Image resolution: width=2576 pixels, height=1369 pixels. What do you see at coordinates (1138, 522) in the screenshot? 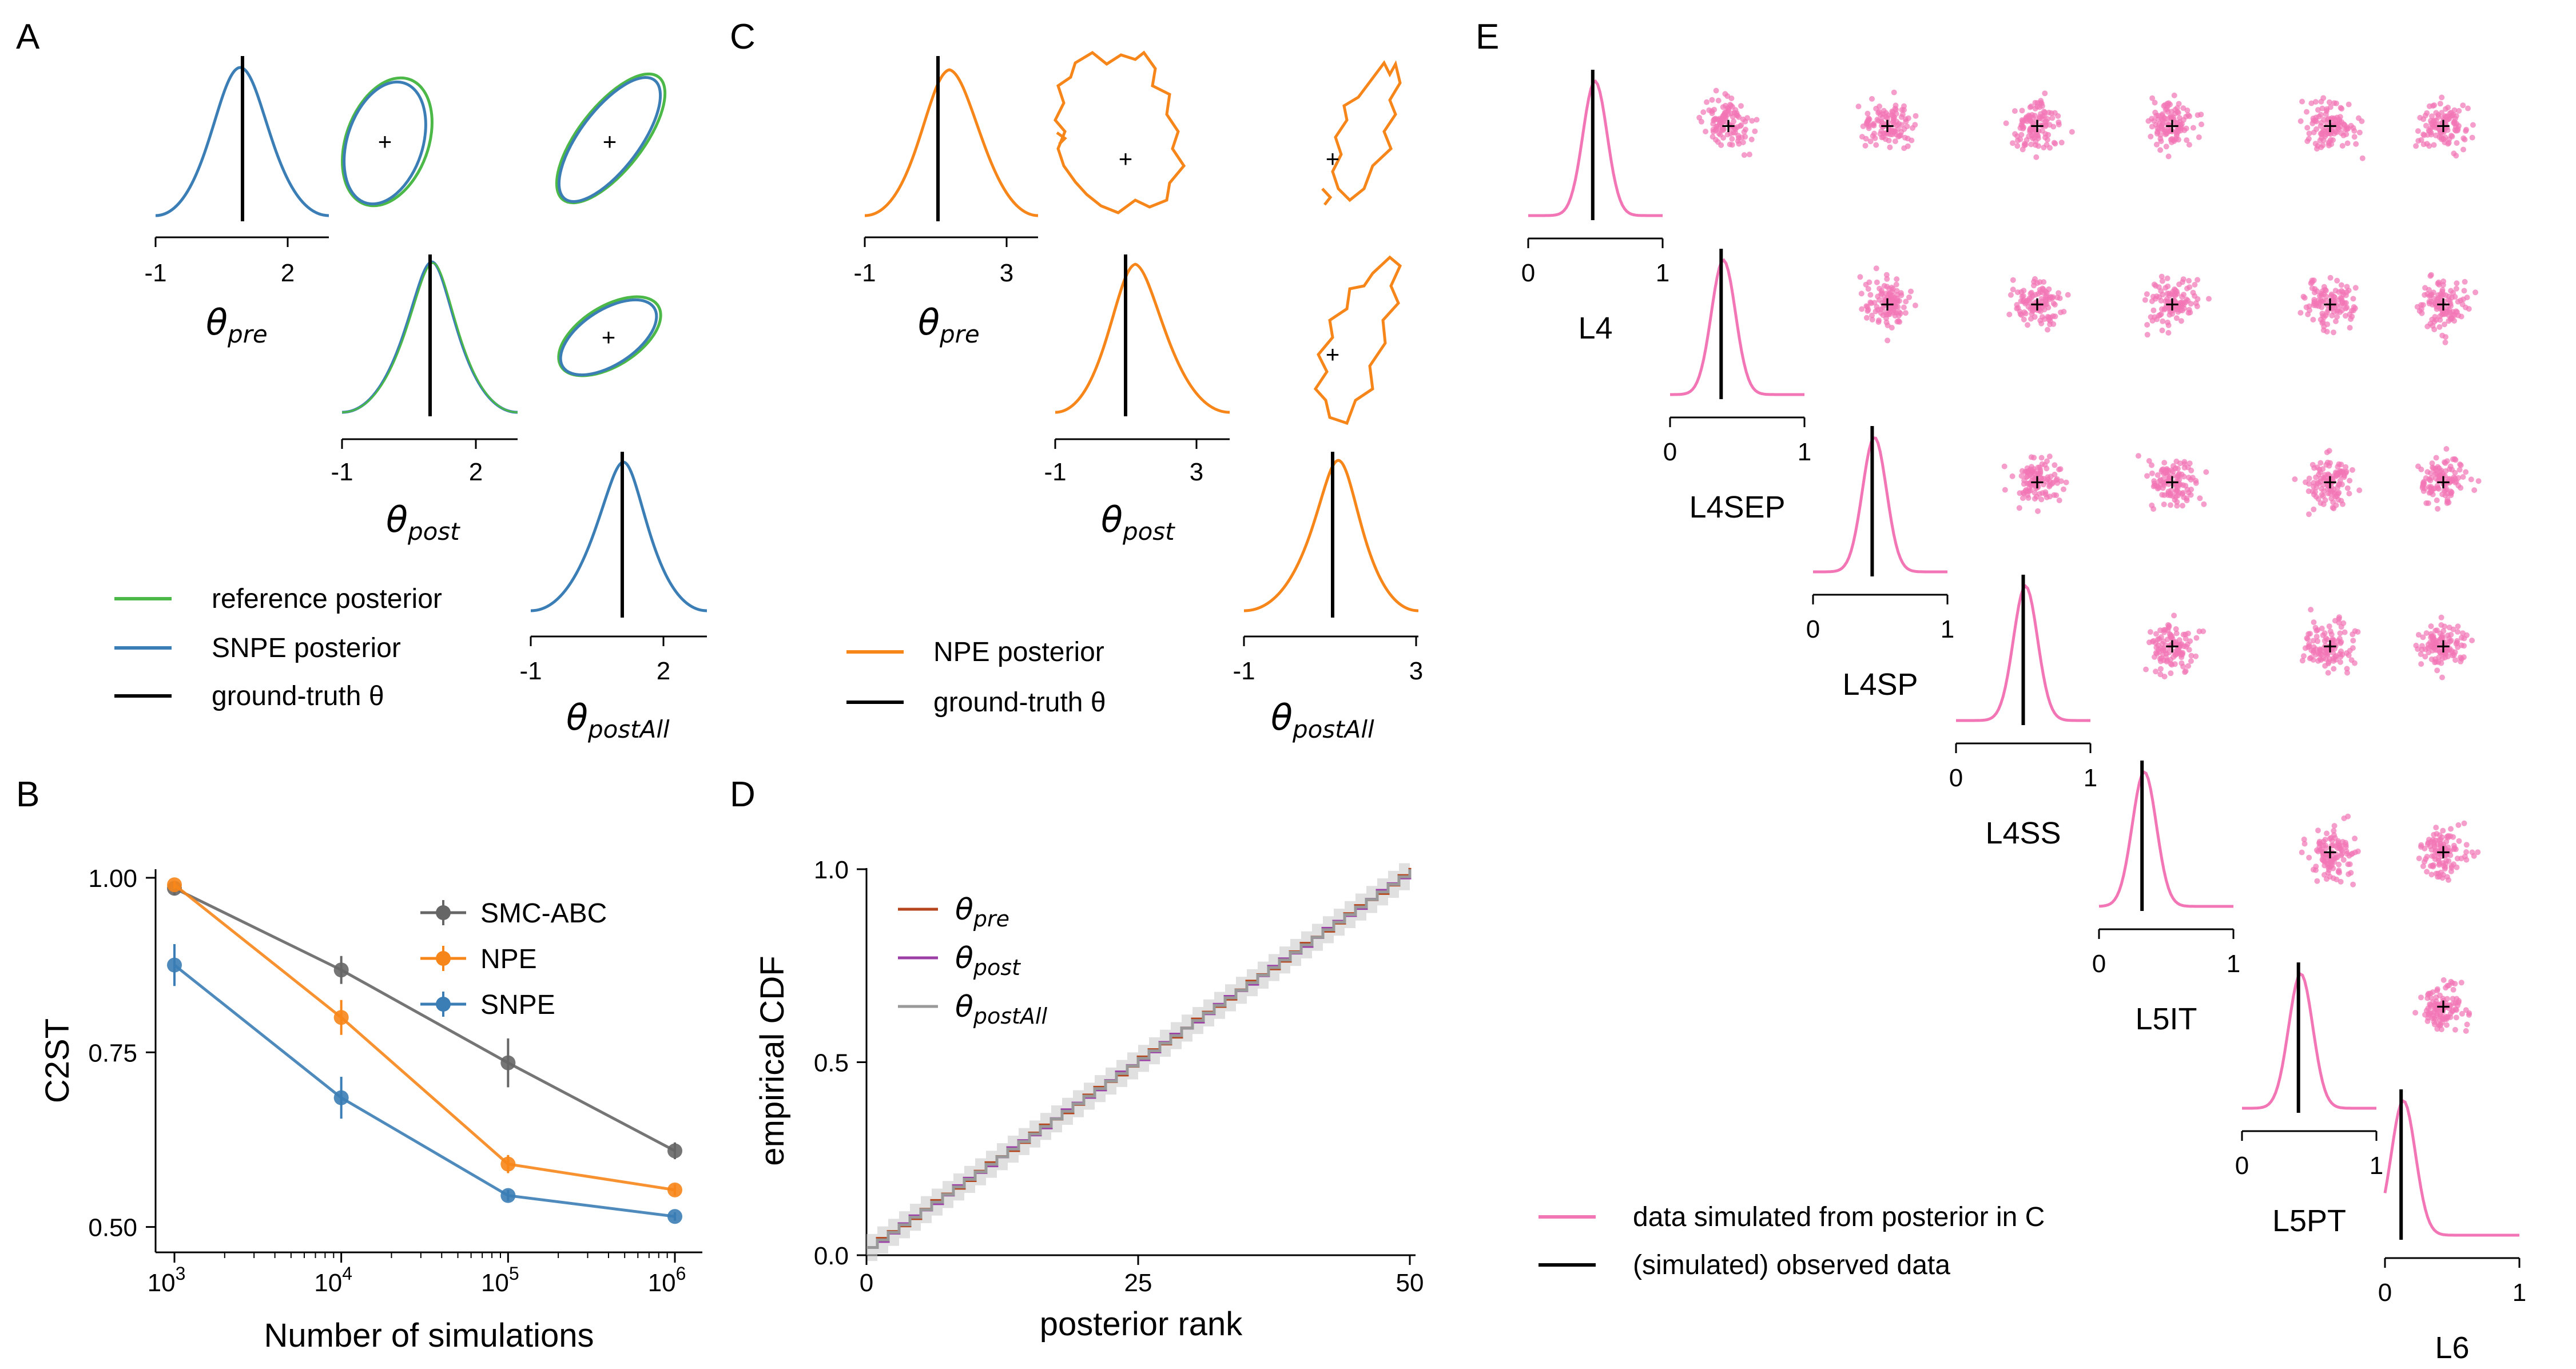
I see `axis-label-post: θpost` at bounding box center [1138, 522].